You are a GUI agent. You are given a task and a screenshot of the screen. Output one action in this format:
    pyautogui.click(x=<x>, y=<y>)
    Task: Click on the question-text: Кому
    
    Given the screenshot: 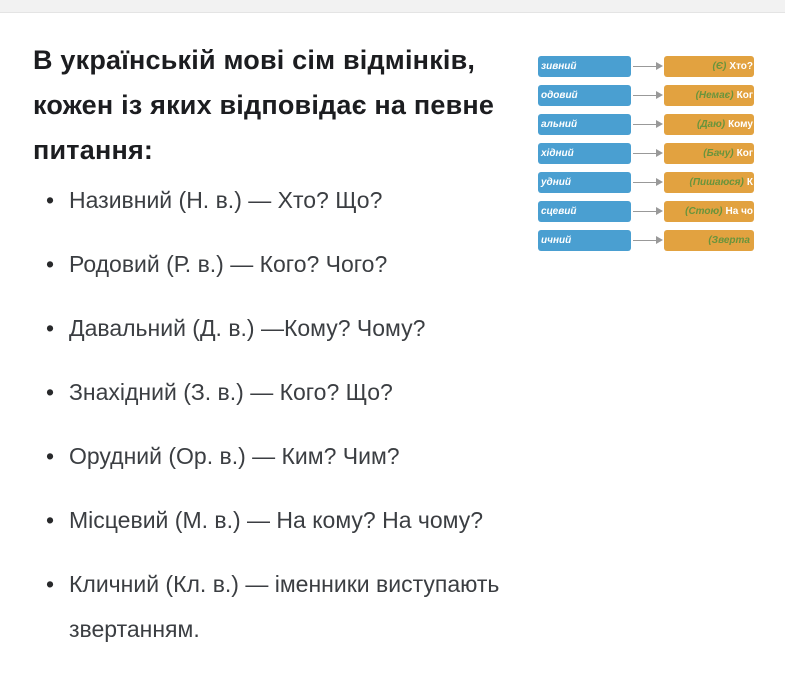 What is the action you would take?
    pyautogui.click(x=740, y=124)
    